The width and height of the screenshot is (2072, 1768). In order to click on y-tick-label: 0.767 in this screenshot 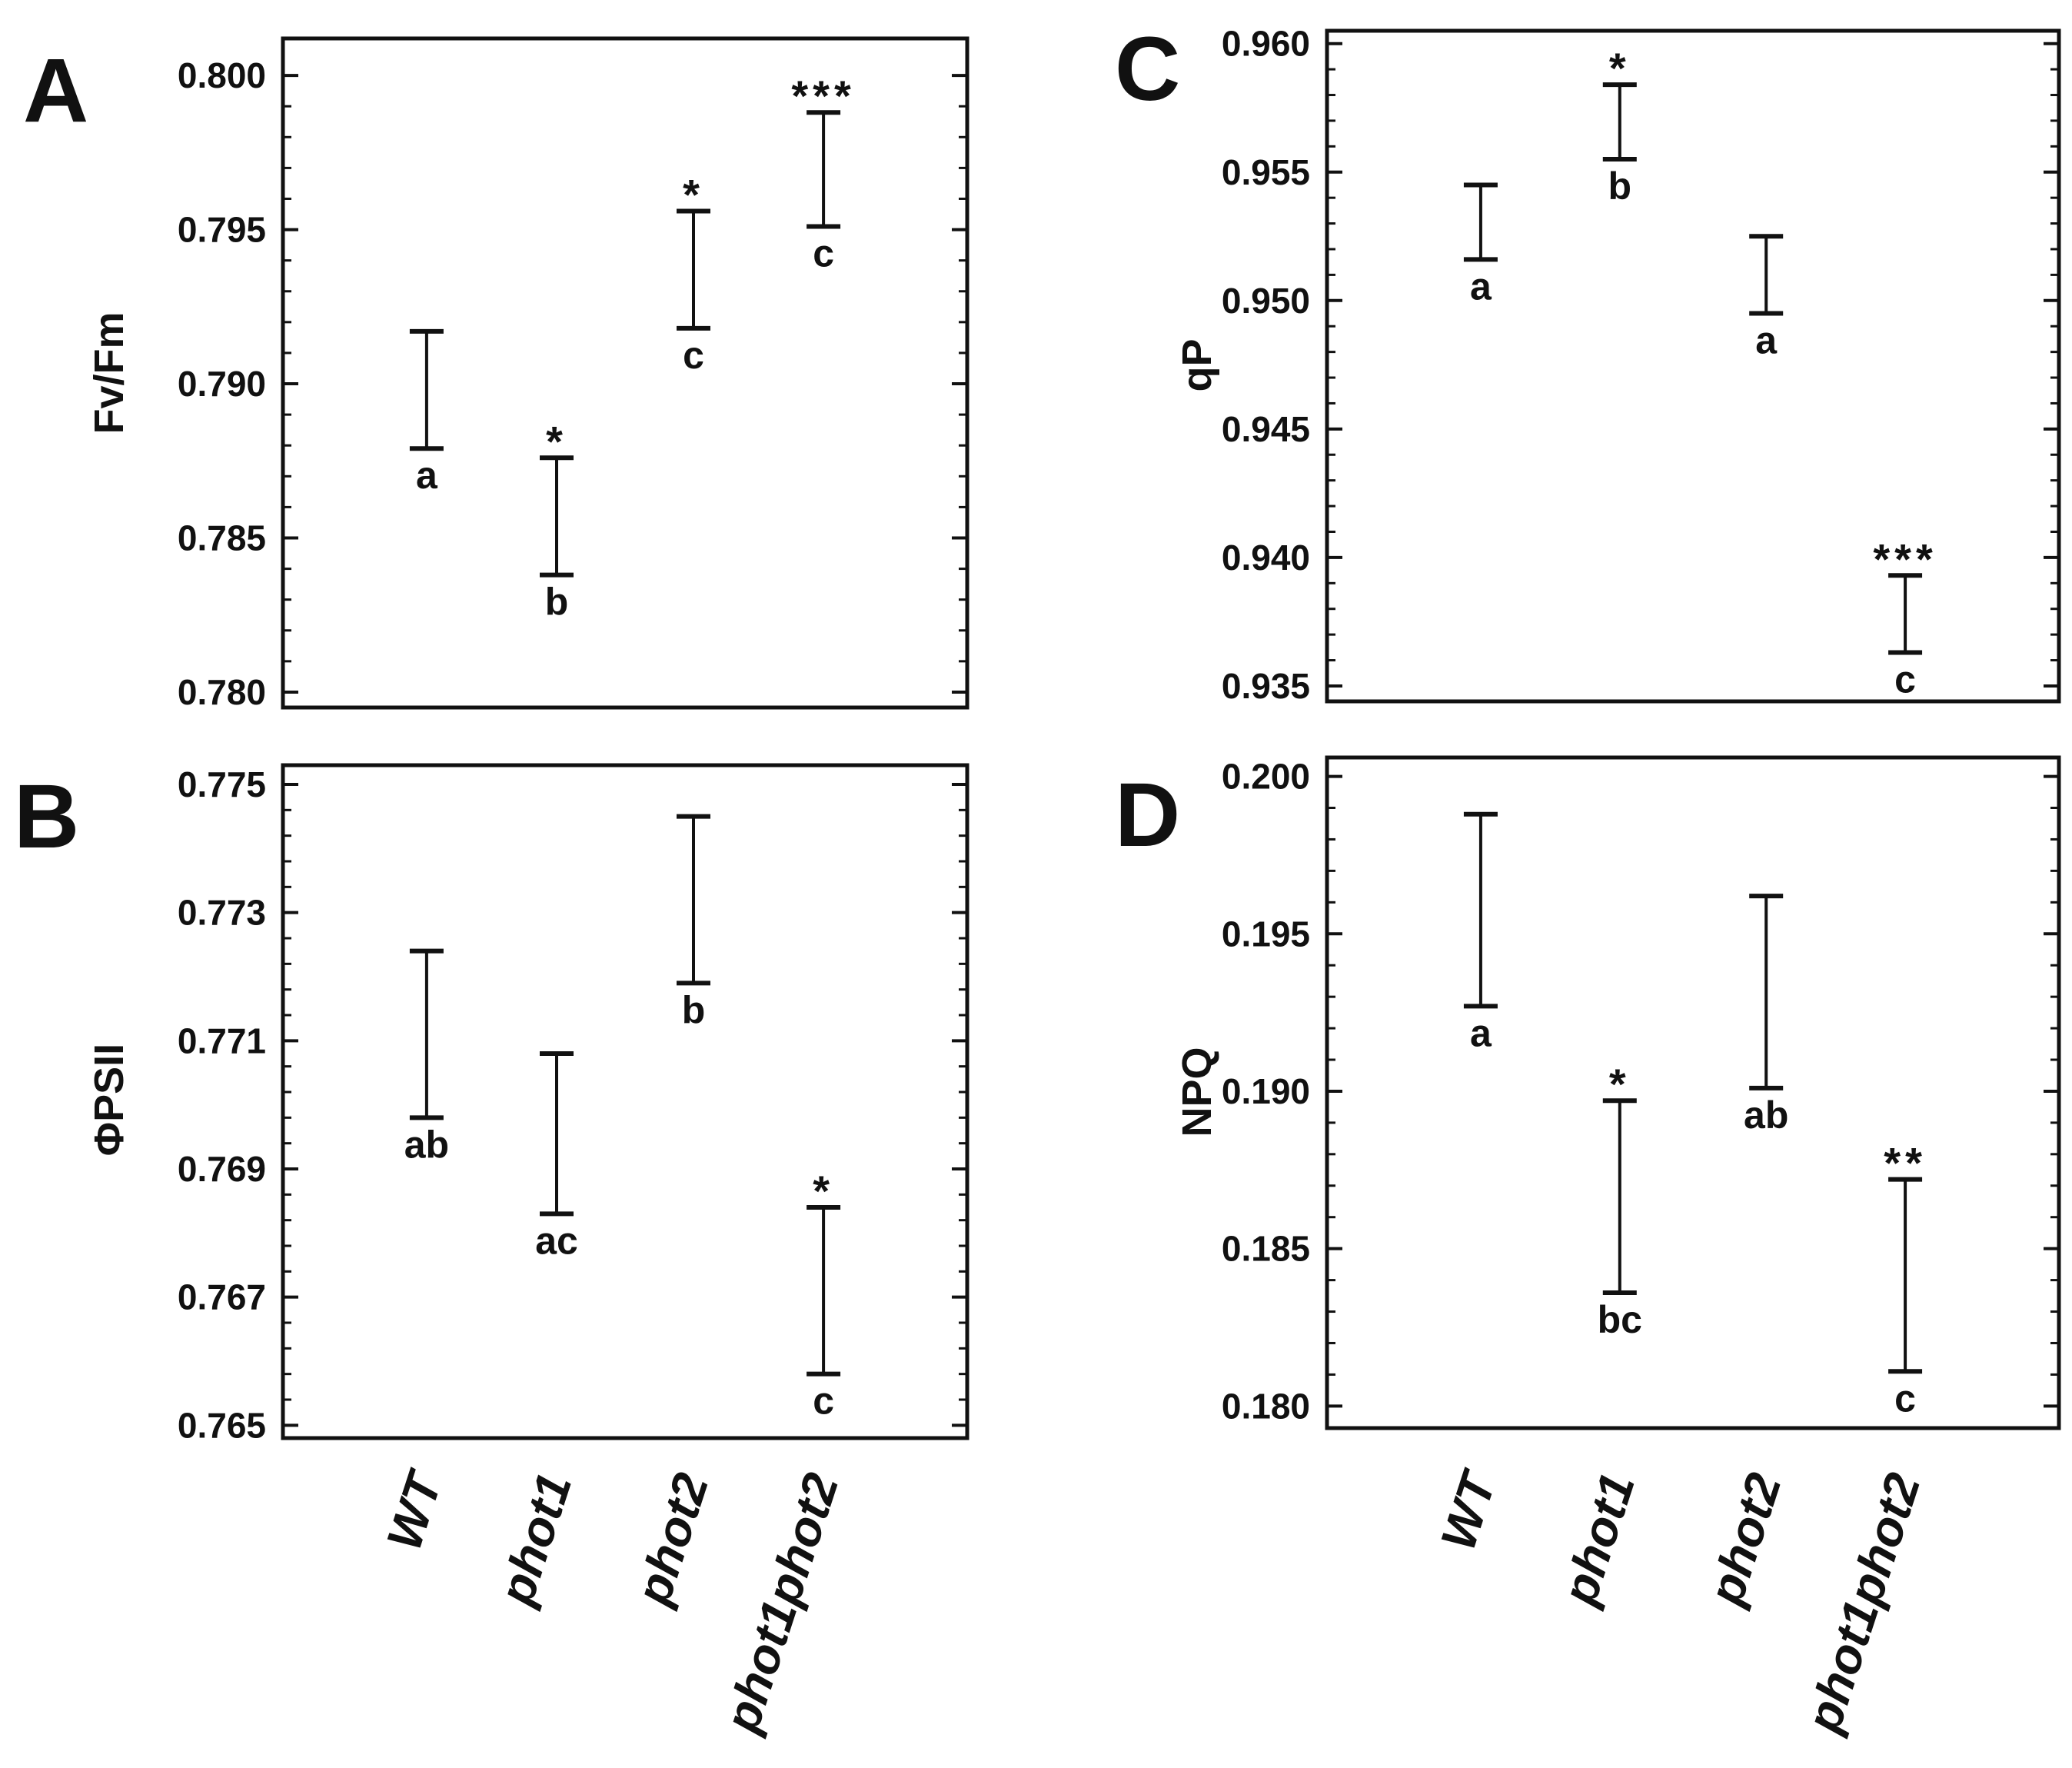, I will do `click(222, 1297)`.